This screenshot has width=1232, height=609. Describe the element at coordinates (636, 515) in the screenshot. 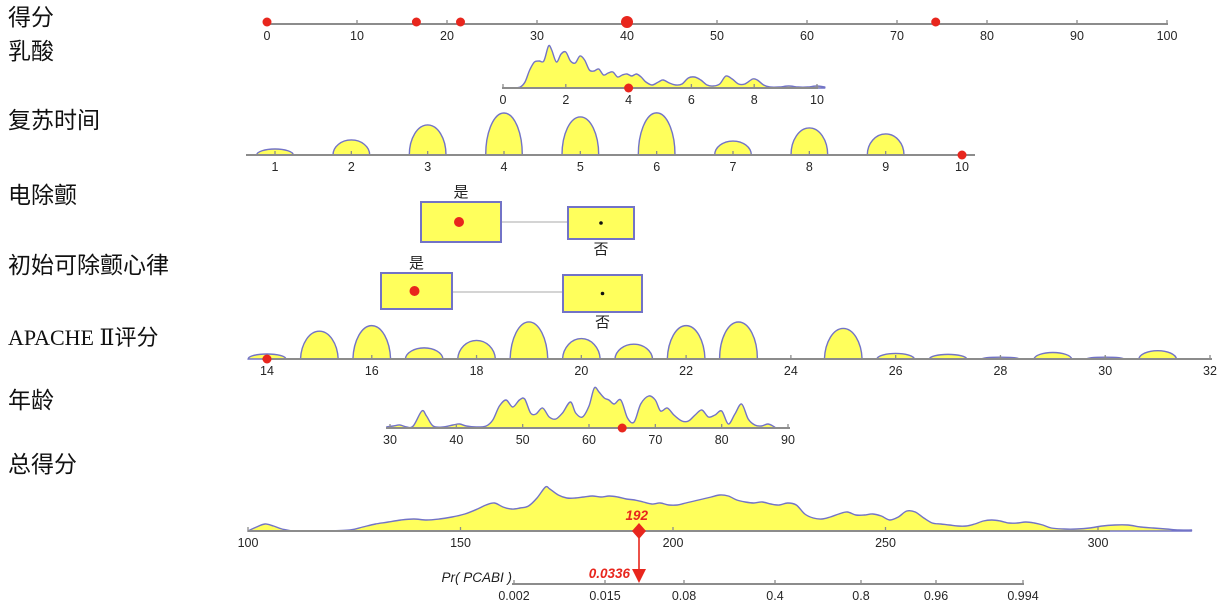

I see `total-score-value: 192` at that location.